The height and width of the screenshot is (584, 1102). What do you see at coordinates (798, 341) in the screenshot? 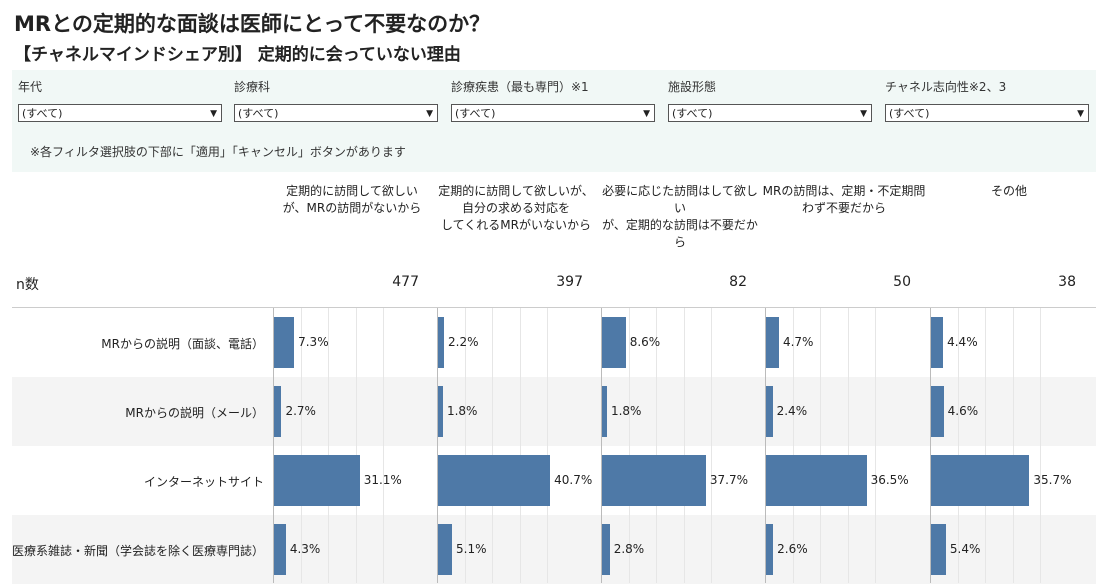
I see `data-label: 4.7%` at bounding box center [798, 341].